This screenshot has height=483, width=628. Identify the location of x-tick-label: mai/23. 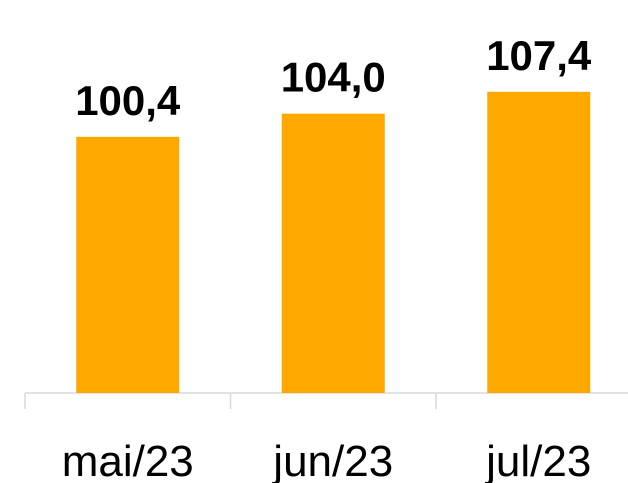
(128, 460).